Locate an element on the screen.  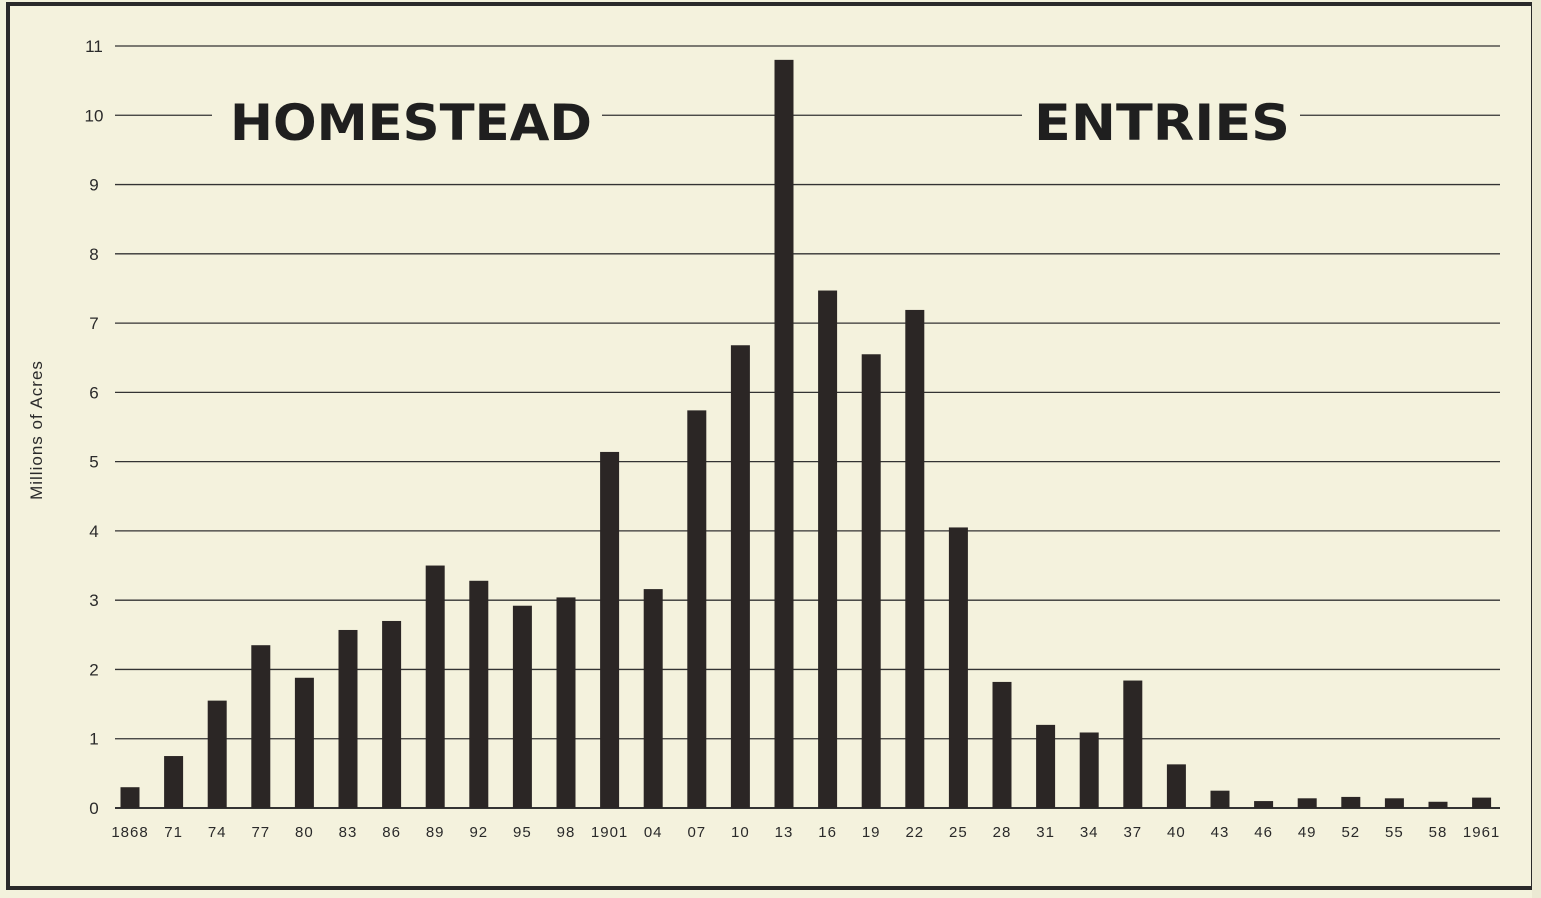
x-tick-label: 74 is located at coordinates (217, 832).